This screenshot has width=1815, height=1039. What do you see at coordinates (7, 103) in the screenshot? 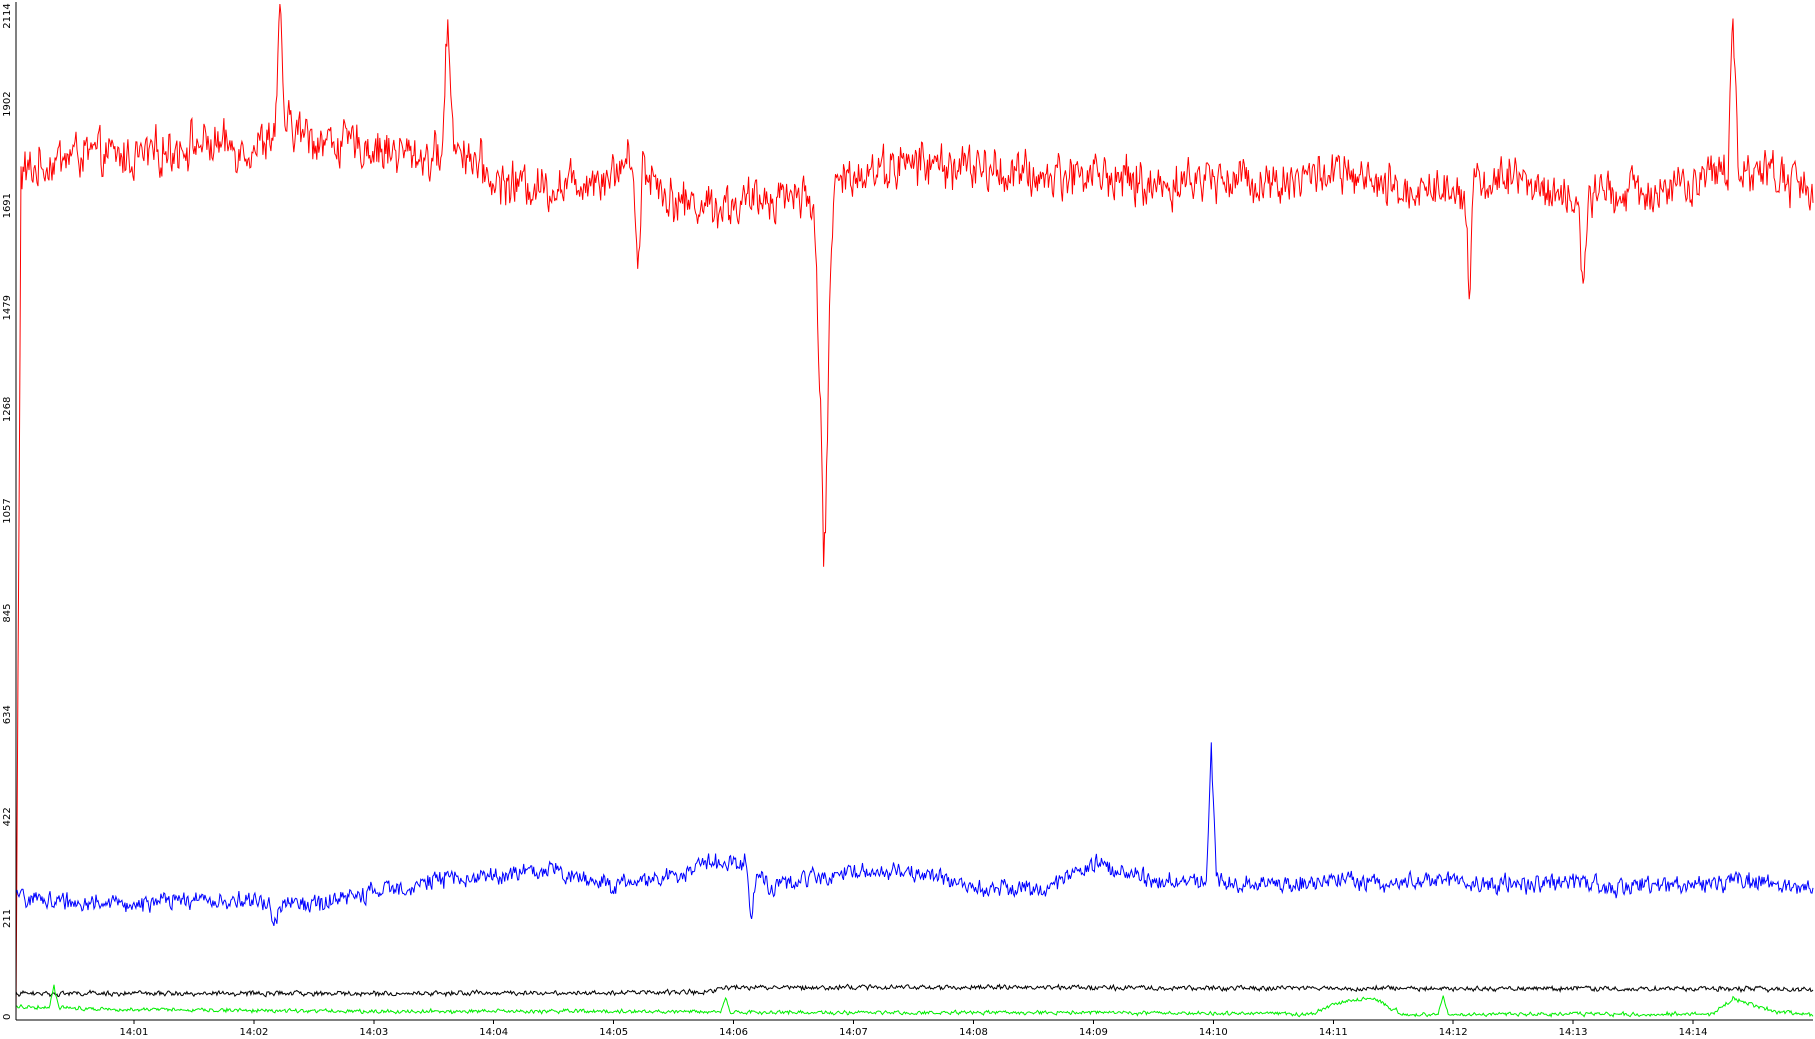
I see `y-tick-label: 1902` at bounding box center [7, 103].